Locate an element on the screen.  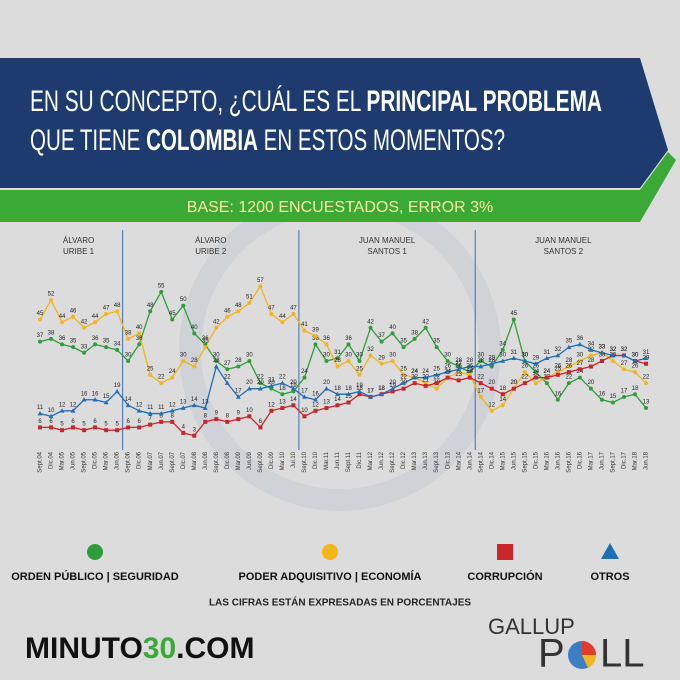
data-label: 20 is located at coordinates (513, 383).